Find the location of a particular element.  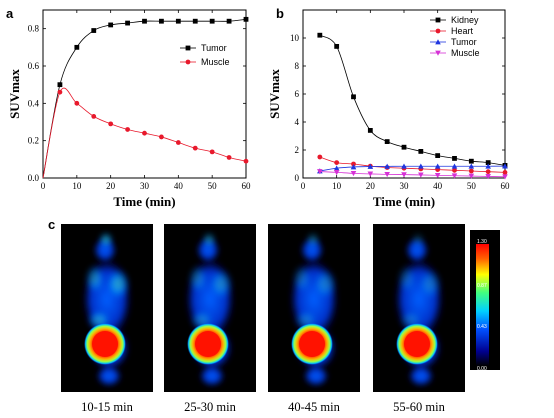

y-tick-label: 0.6 is located at coordinates (34, 66).